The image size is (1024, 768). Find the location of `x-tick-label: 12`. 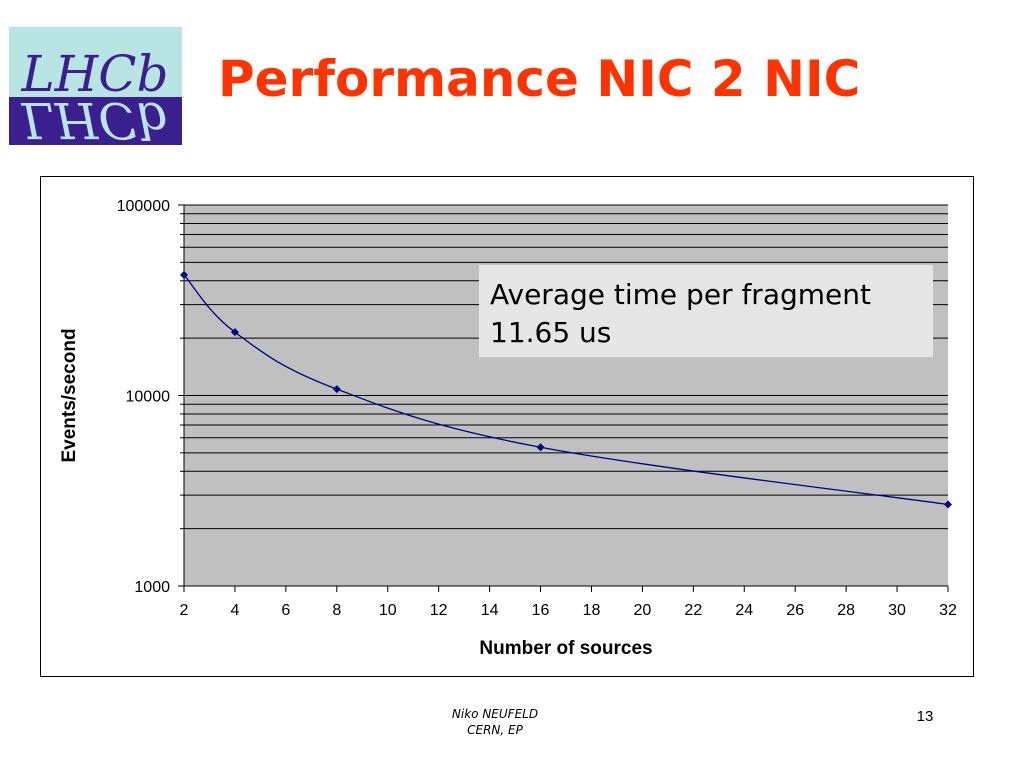

x-tick-label: 12 is located at coordinates (439, 610).